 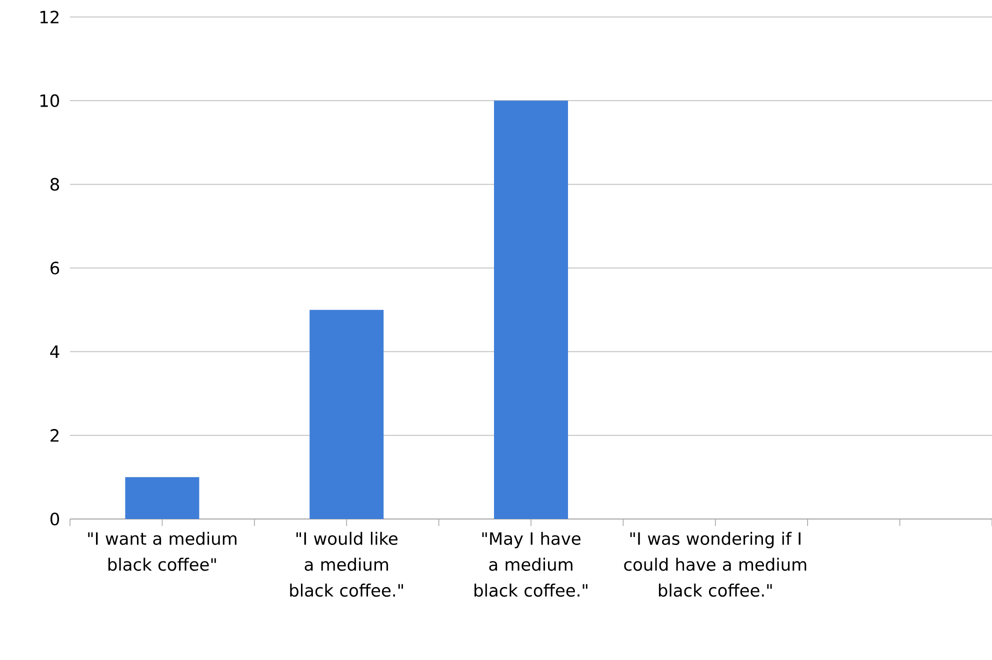 What do you see at coordinates (54, 435) in the screenshot?
I see `y-tick-label: 2` at bounding box center [54, 435].